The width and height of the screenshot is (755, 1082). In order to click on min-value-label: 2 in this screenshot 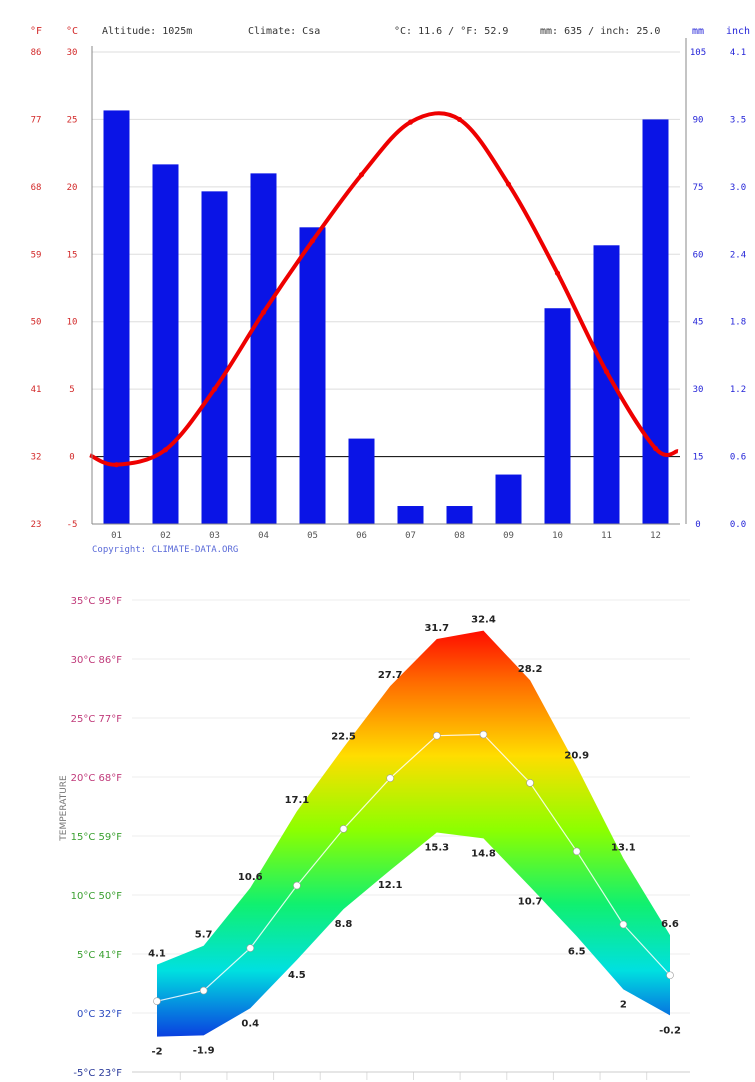, I will do `click(623, 1004)`.